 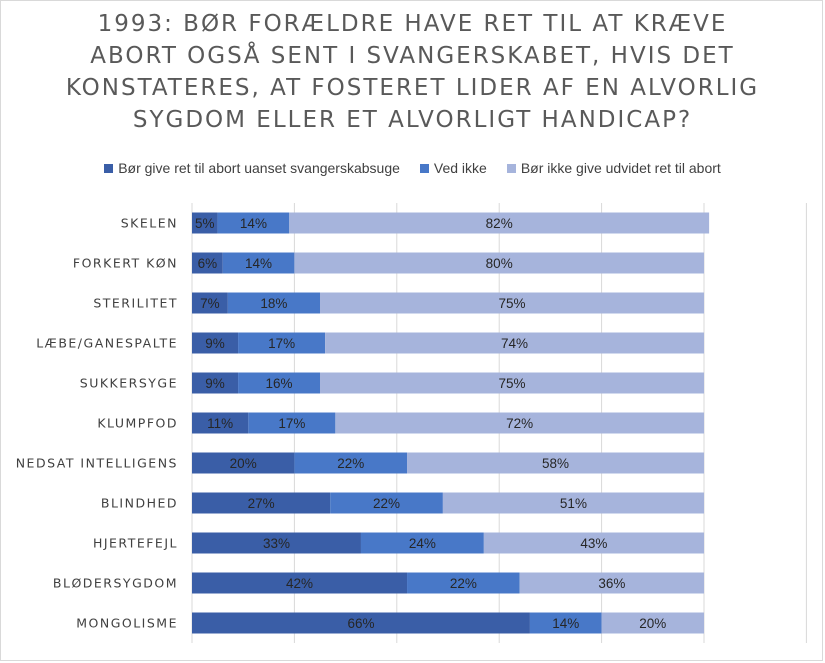 I want to click on legend-label-3: Bør ikke give udvidet ret til abort, so click(x=620, y=168).